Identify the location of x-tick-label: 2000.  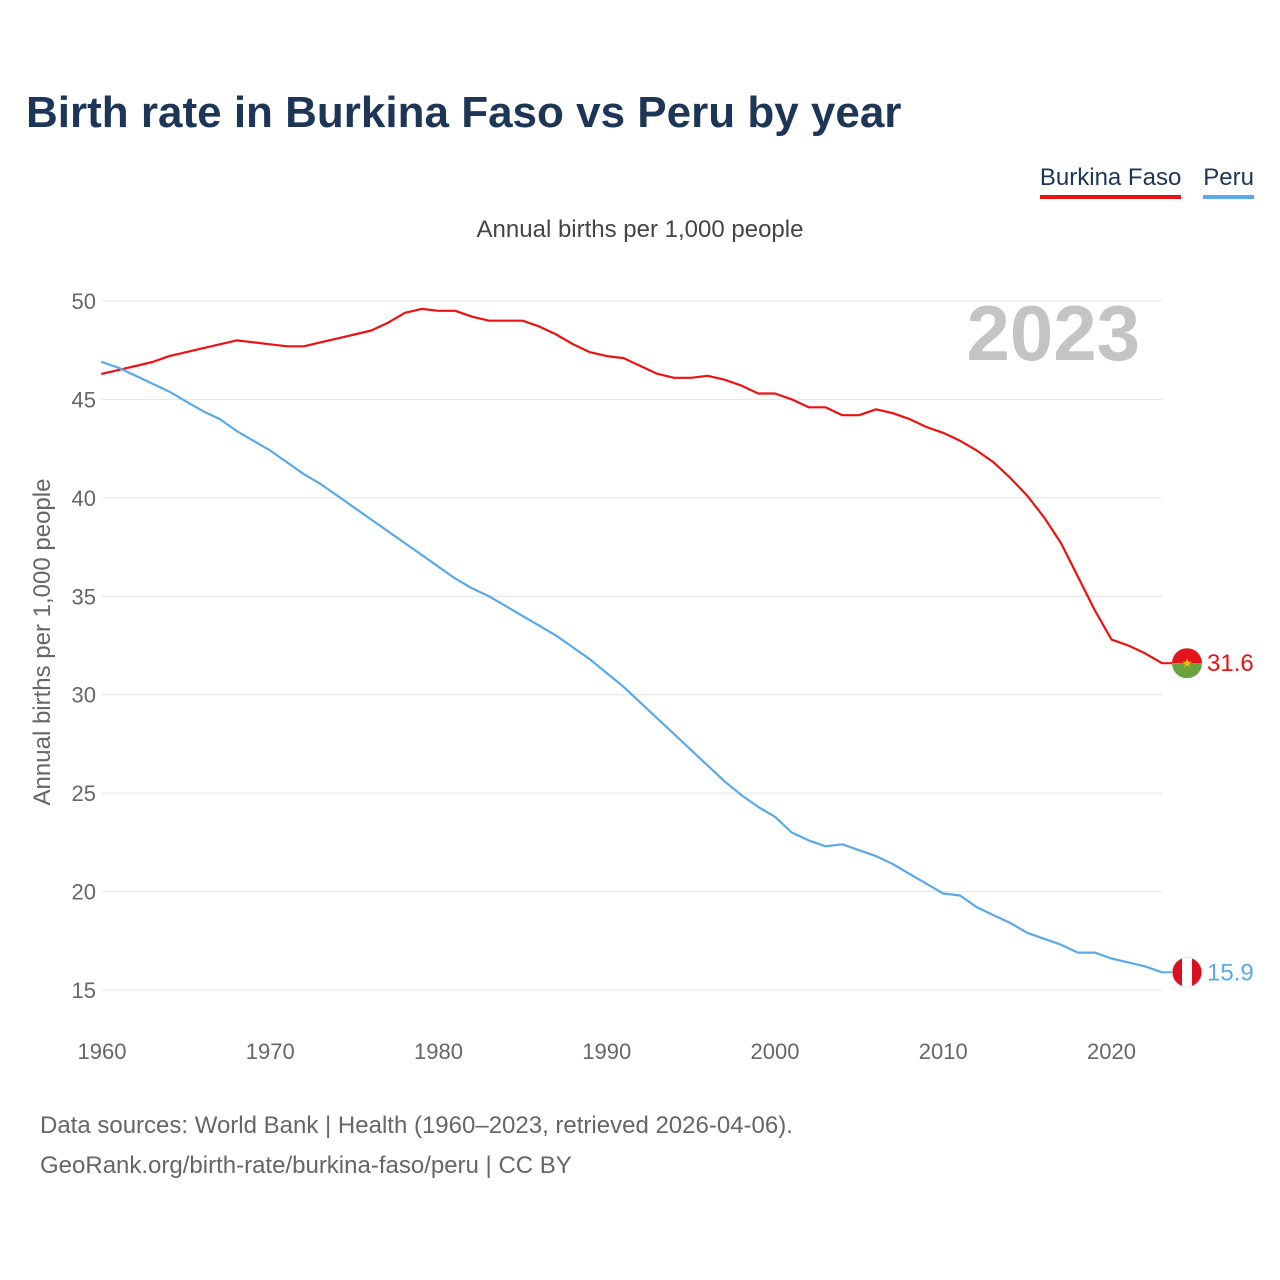
(775, 1051).